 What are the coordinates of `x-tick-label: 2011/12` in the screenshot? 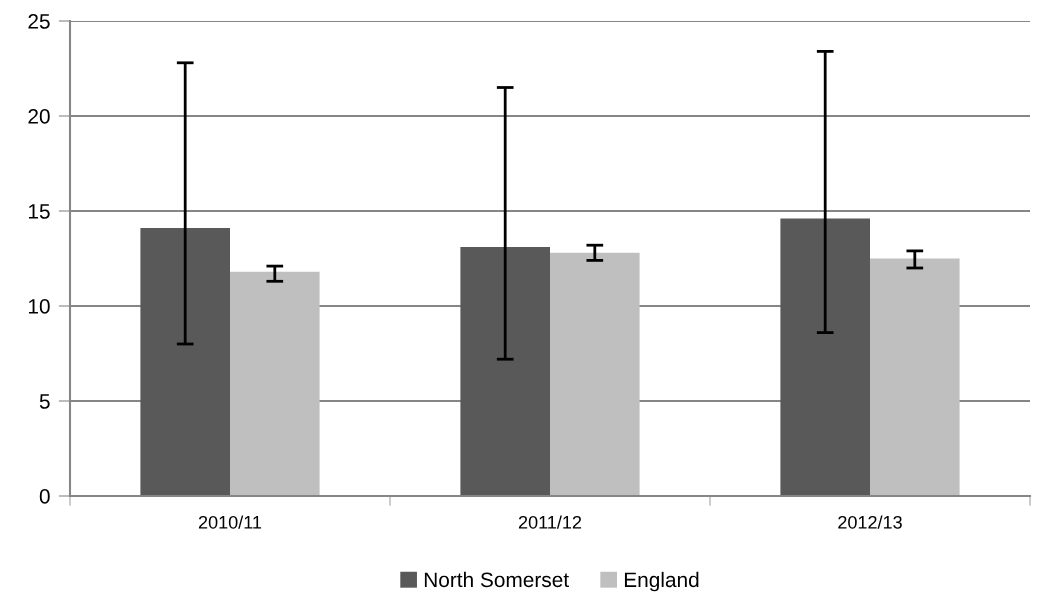 It's located at (550, 522).